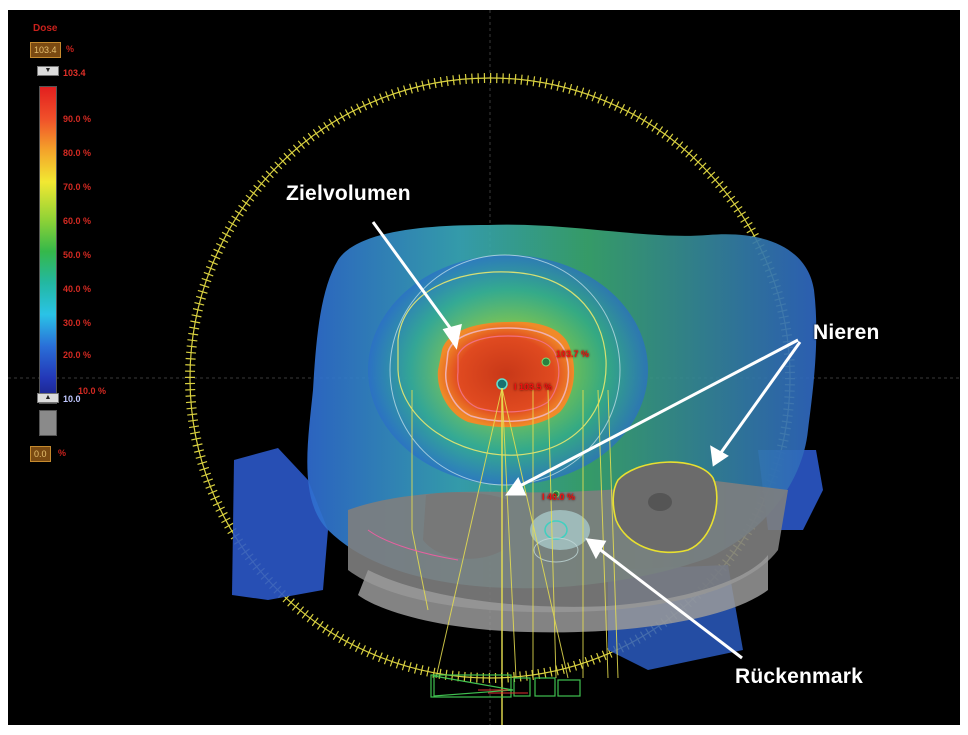  What do you see at coordinates (533, 387) in the screenshot?
I see `isocenter-dose-label: I 103.5 %` at bounding box center [533, 387].